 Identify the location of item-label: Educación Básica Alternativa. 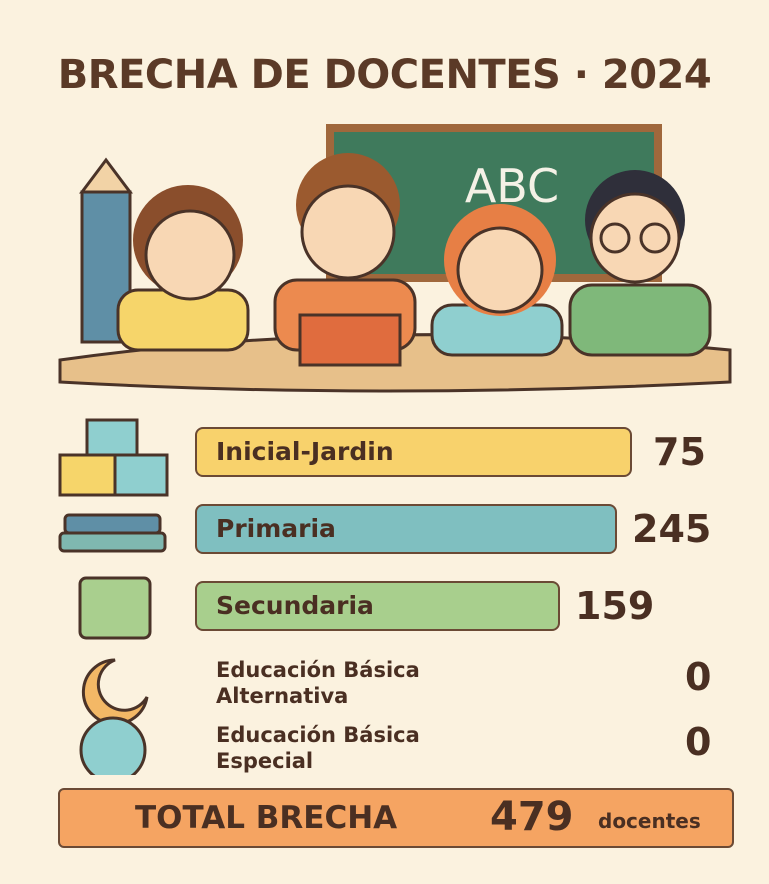
(318, 683).